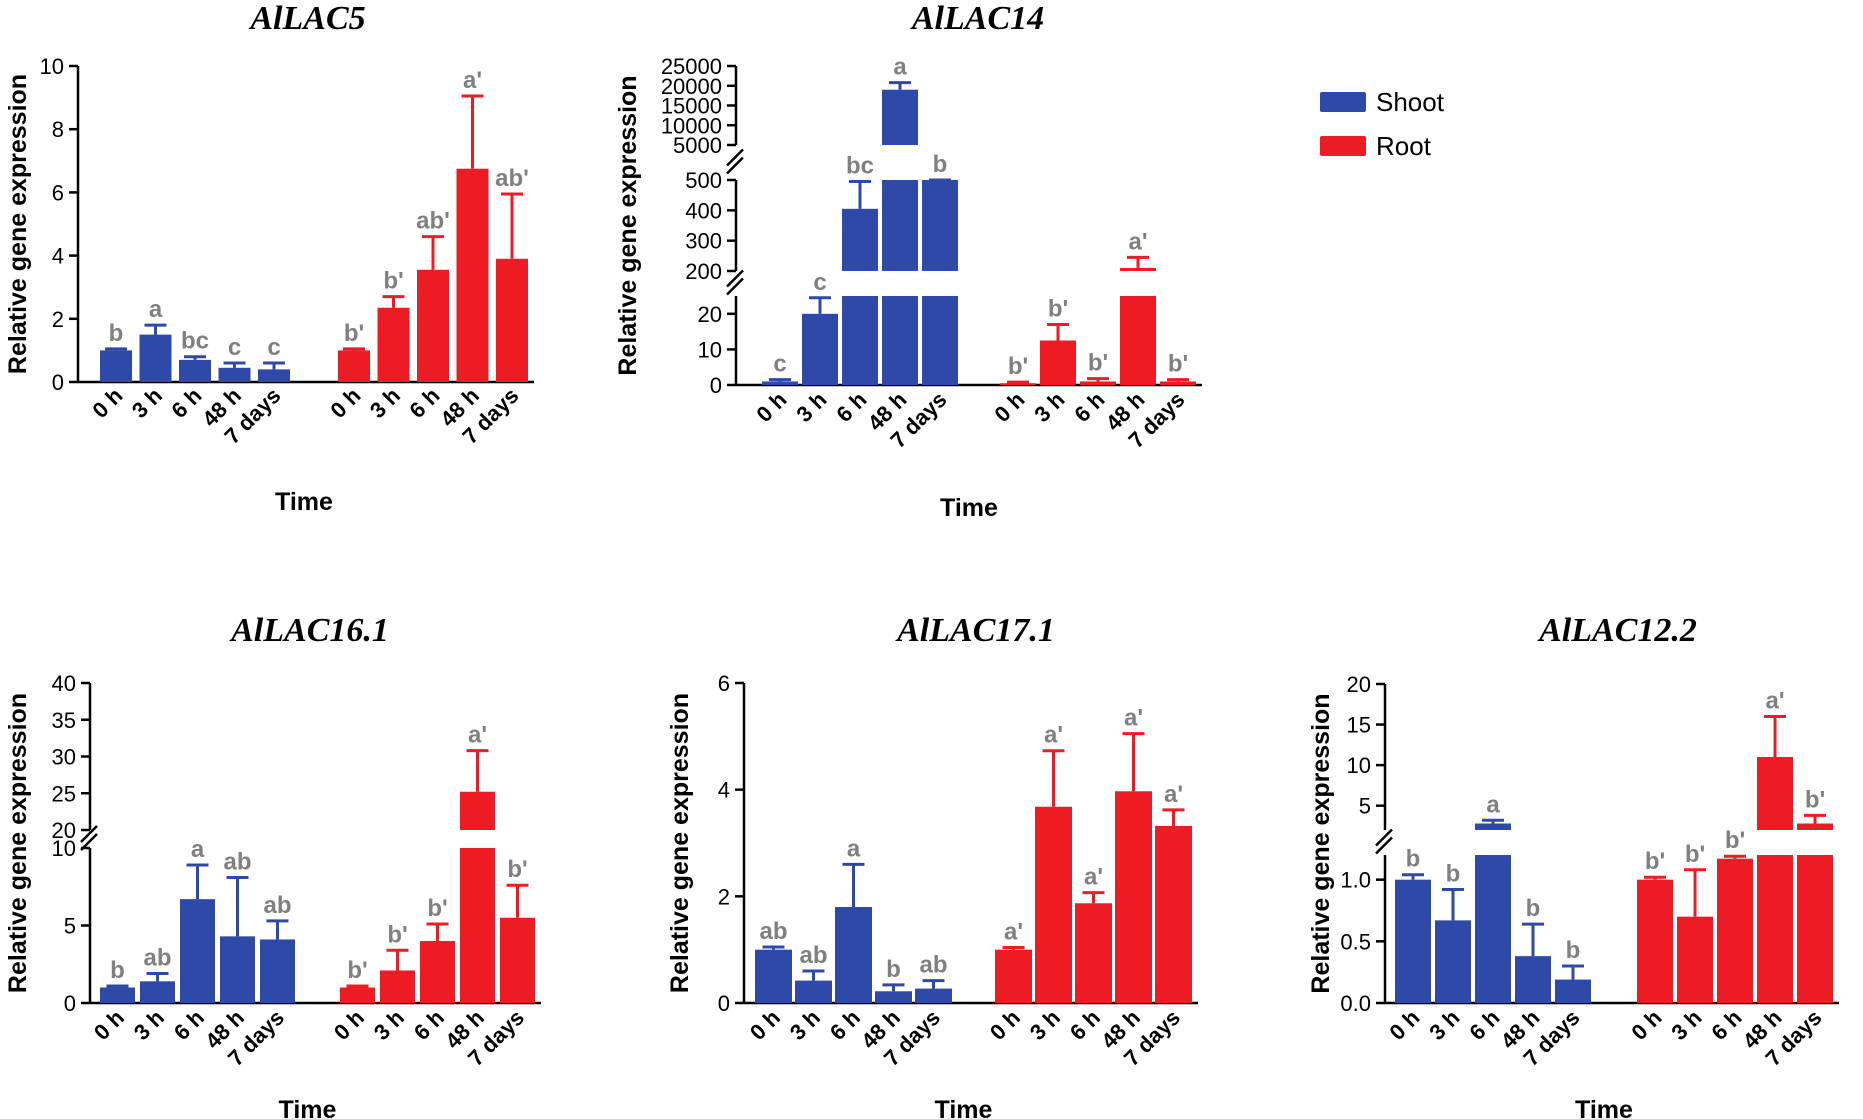 The width and height of the screenshot is (1863, 1119). What do you see at coordinates (64, 683) in the screenshot?
I see `y-tick-label: 40` at bounding box center [64, 683].